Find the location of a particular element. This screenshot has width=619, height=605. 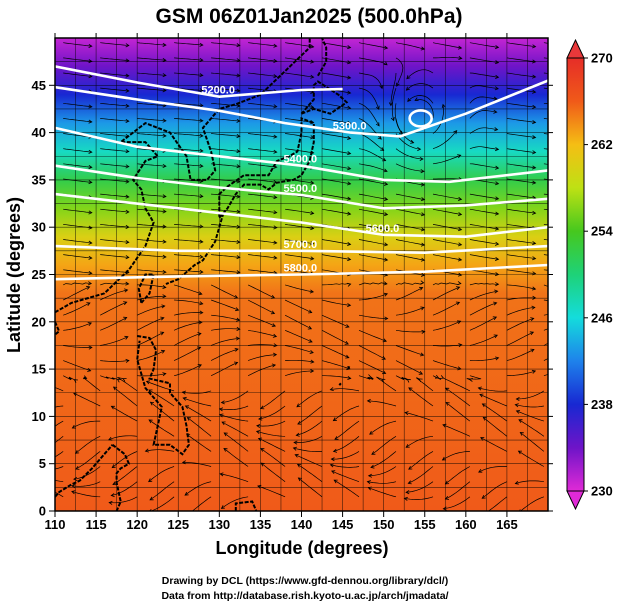

colorbar-tick-label: 238 is located at coordinates (602, 404).